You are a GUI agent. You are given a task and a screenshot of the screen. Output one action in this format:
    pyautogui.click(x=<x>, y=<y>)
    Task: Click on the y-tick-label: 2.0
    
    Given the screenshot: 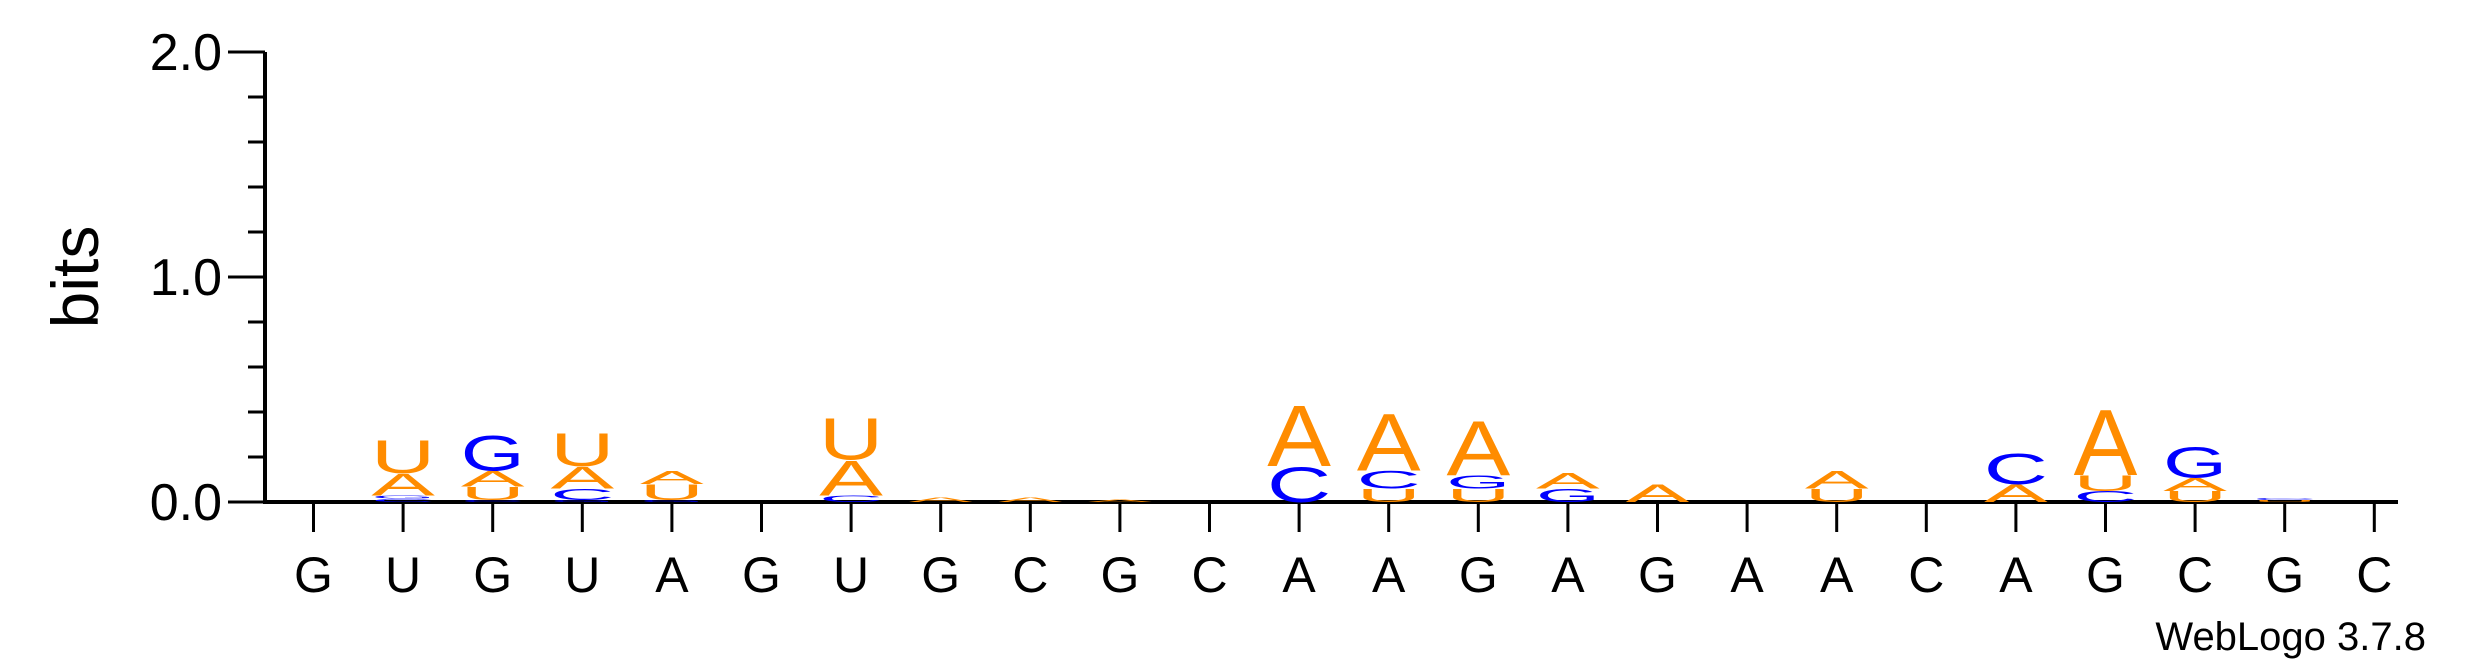 What is the action you would take?
    pyautogui.click(x=186, y=53)
    